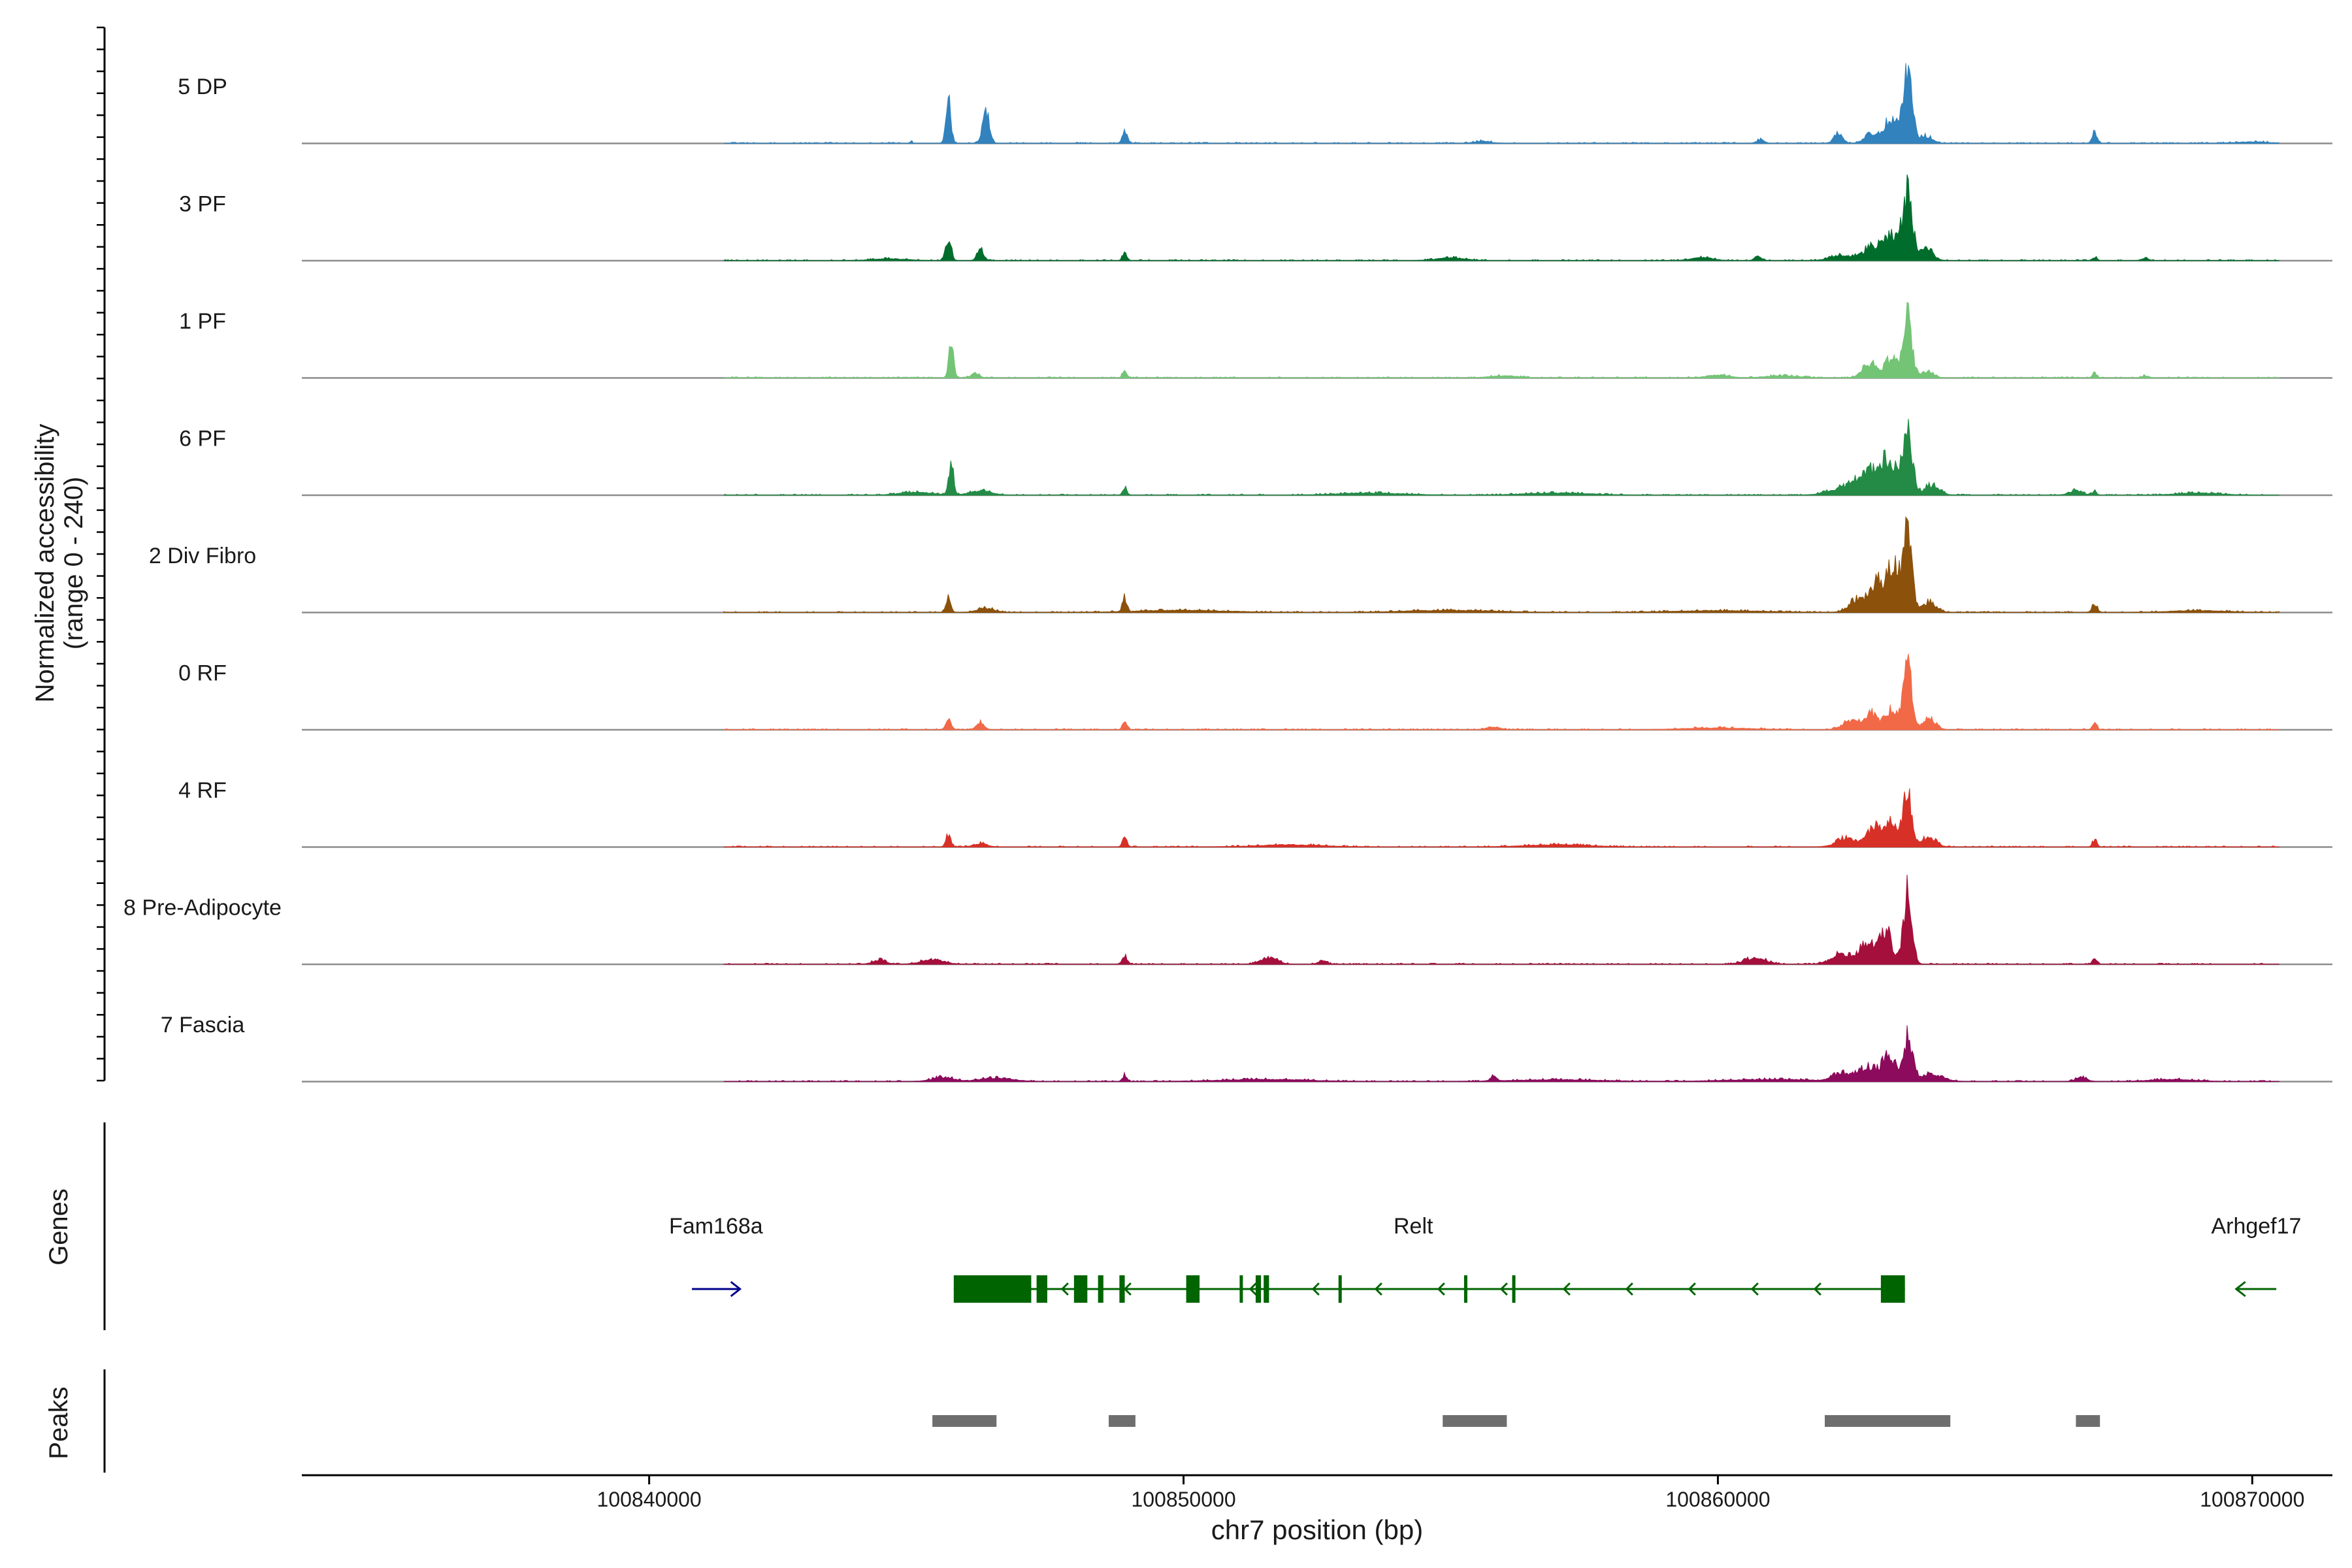 This screenshot has height=1568, width=2352. Describe the element at coordinates (1516, 1421) in the screenshot. I see `peak-panel` at that location.